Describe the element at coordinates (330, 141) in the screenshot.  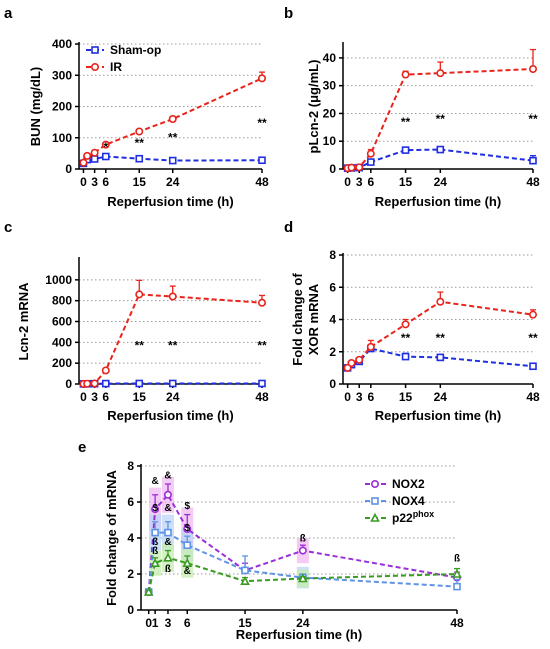
I see `y-tick-label: 10` at that location.